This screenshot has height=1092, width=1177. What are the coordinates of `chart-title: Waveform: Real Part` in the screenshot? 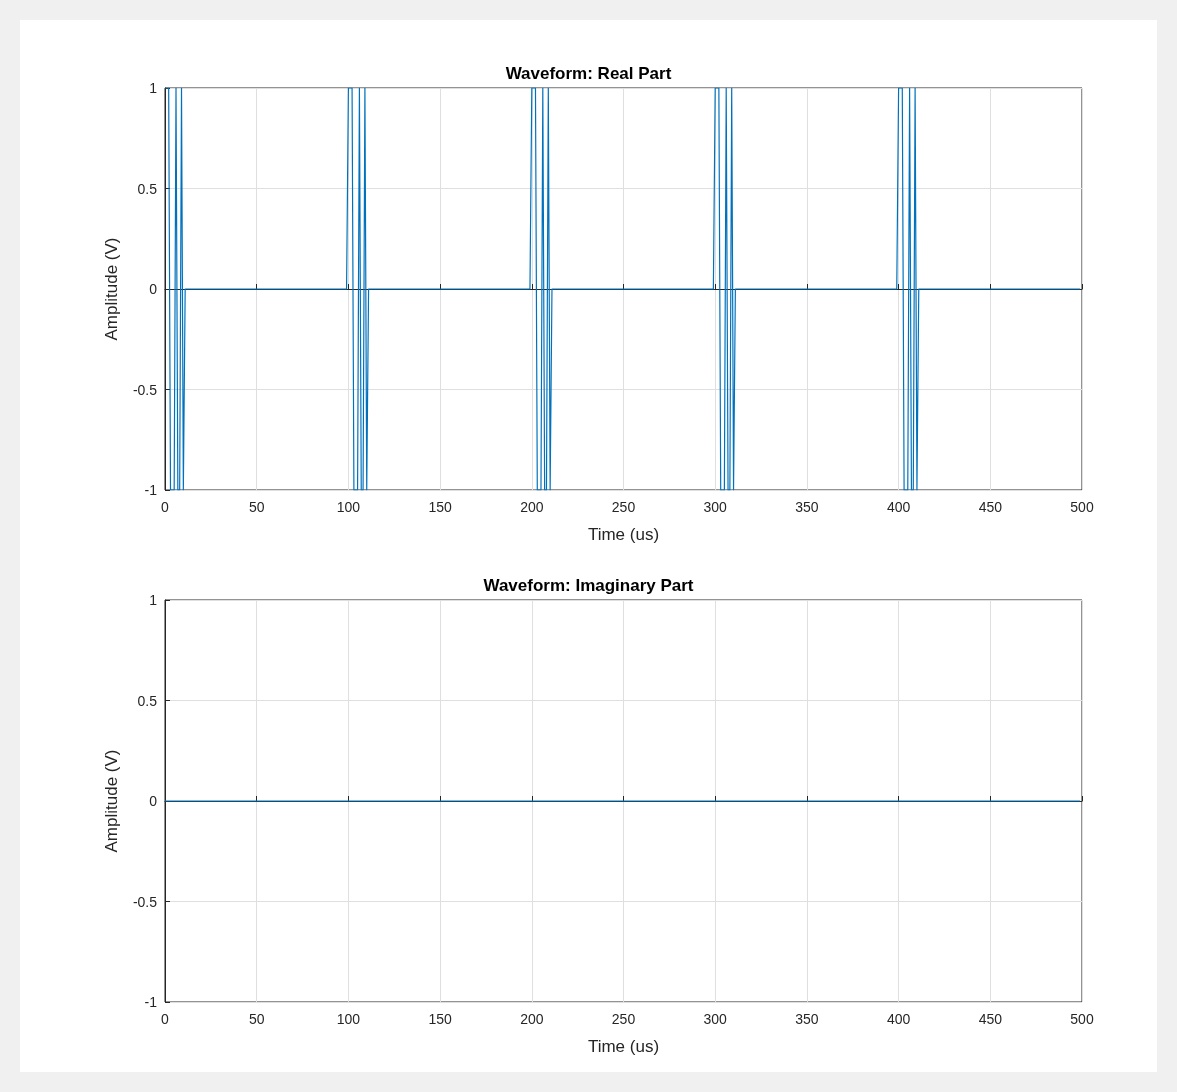 It's located at (588, 73).